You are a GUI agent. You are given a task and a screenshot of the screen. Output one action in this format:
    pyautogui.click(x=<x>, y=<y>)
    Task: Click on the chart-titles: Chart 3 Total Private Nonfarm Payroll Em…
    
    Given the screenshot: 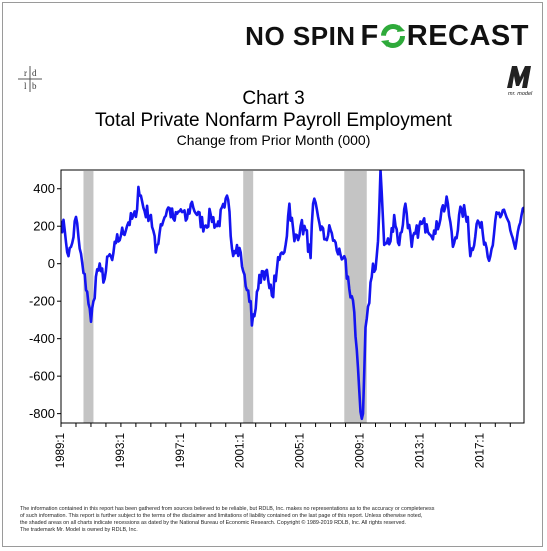 What is the action you would take?
    pyautogui.click(x=273, y=118)
    